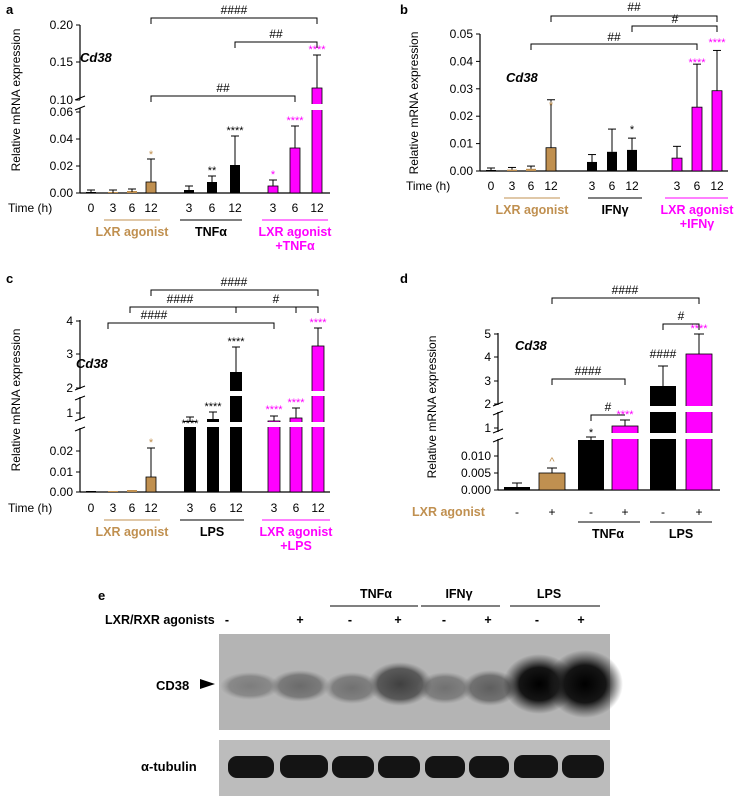 This screenshot has width=741, height=806. Describe the element at coordinates (458, 594) in the screenshot. I see `blot-header-ifn: IFNγ` at that location.